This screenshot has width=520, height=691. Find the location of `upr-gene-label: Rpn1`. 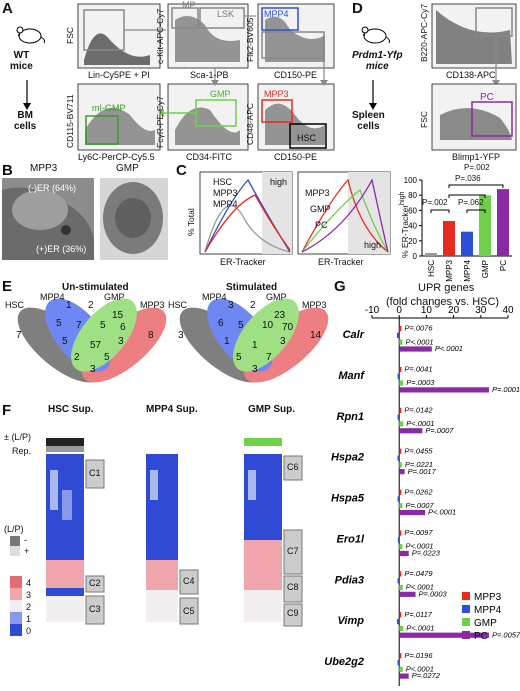

upr-gene-label: Rpn1 is located at coordinates (351, 417).